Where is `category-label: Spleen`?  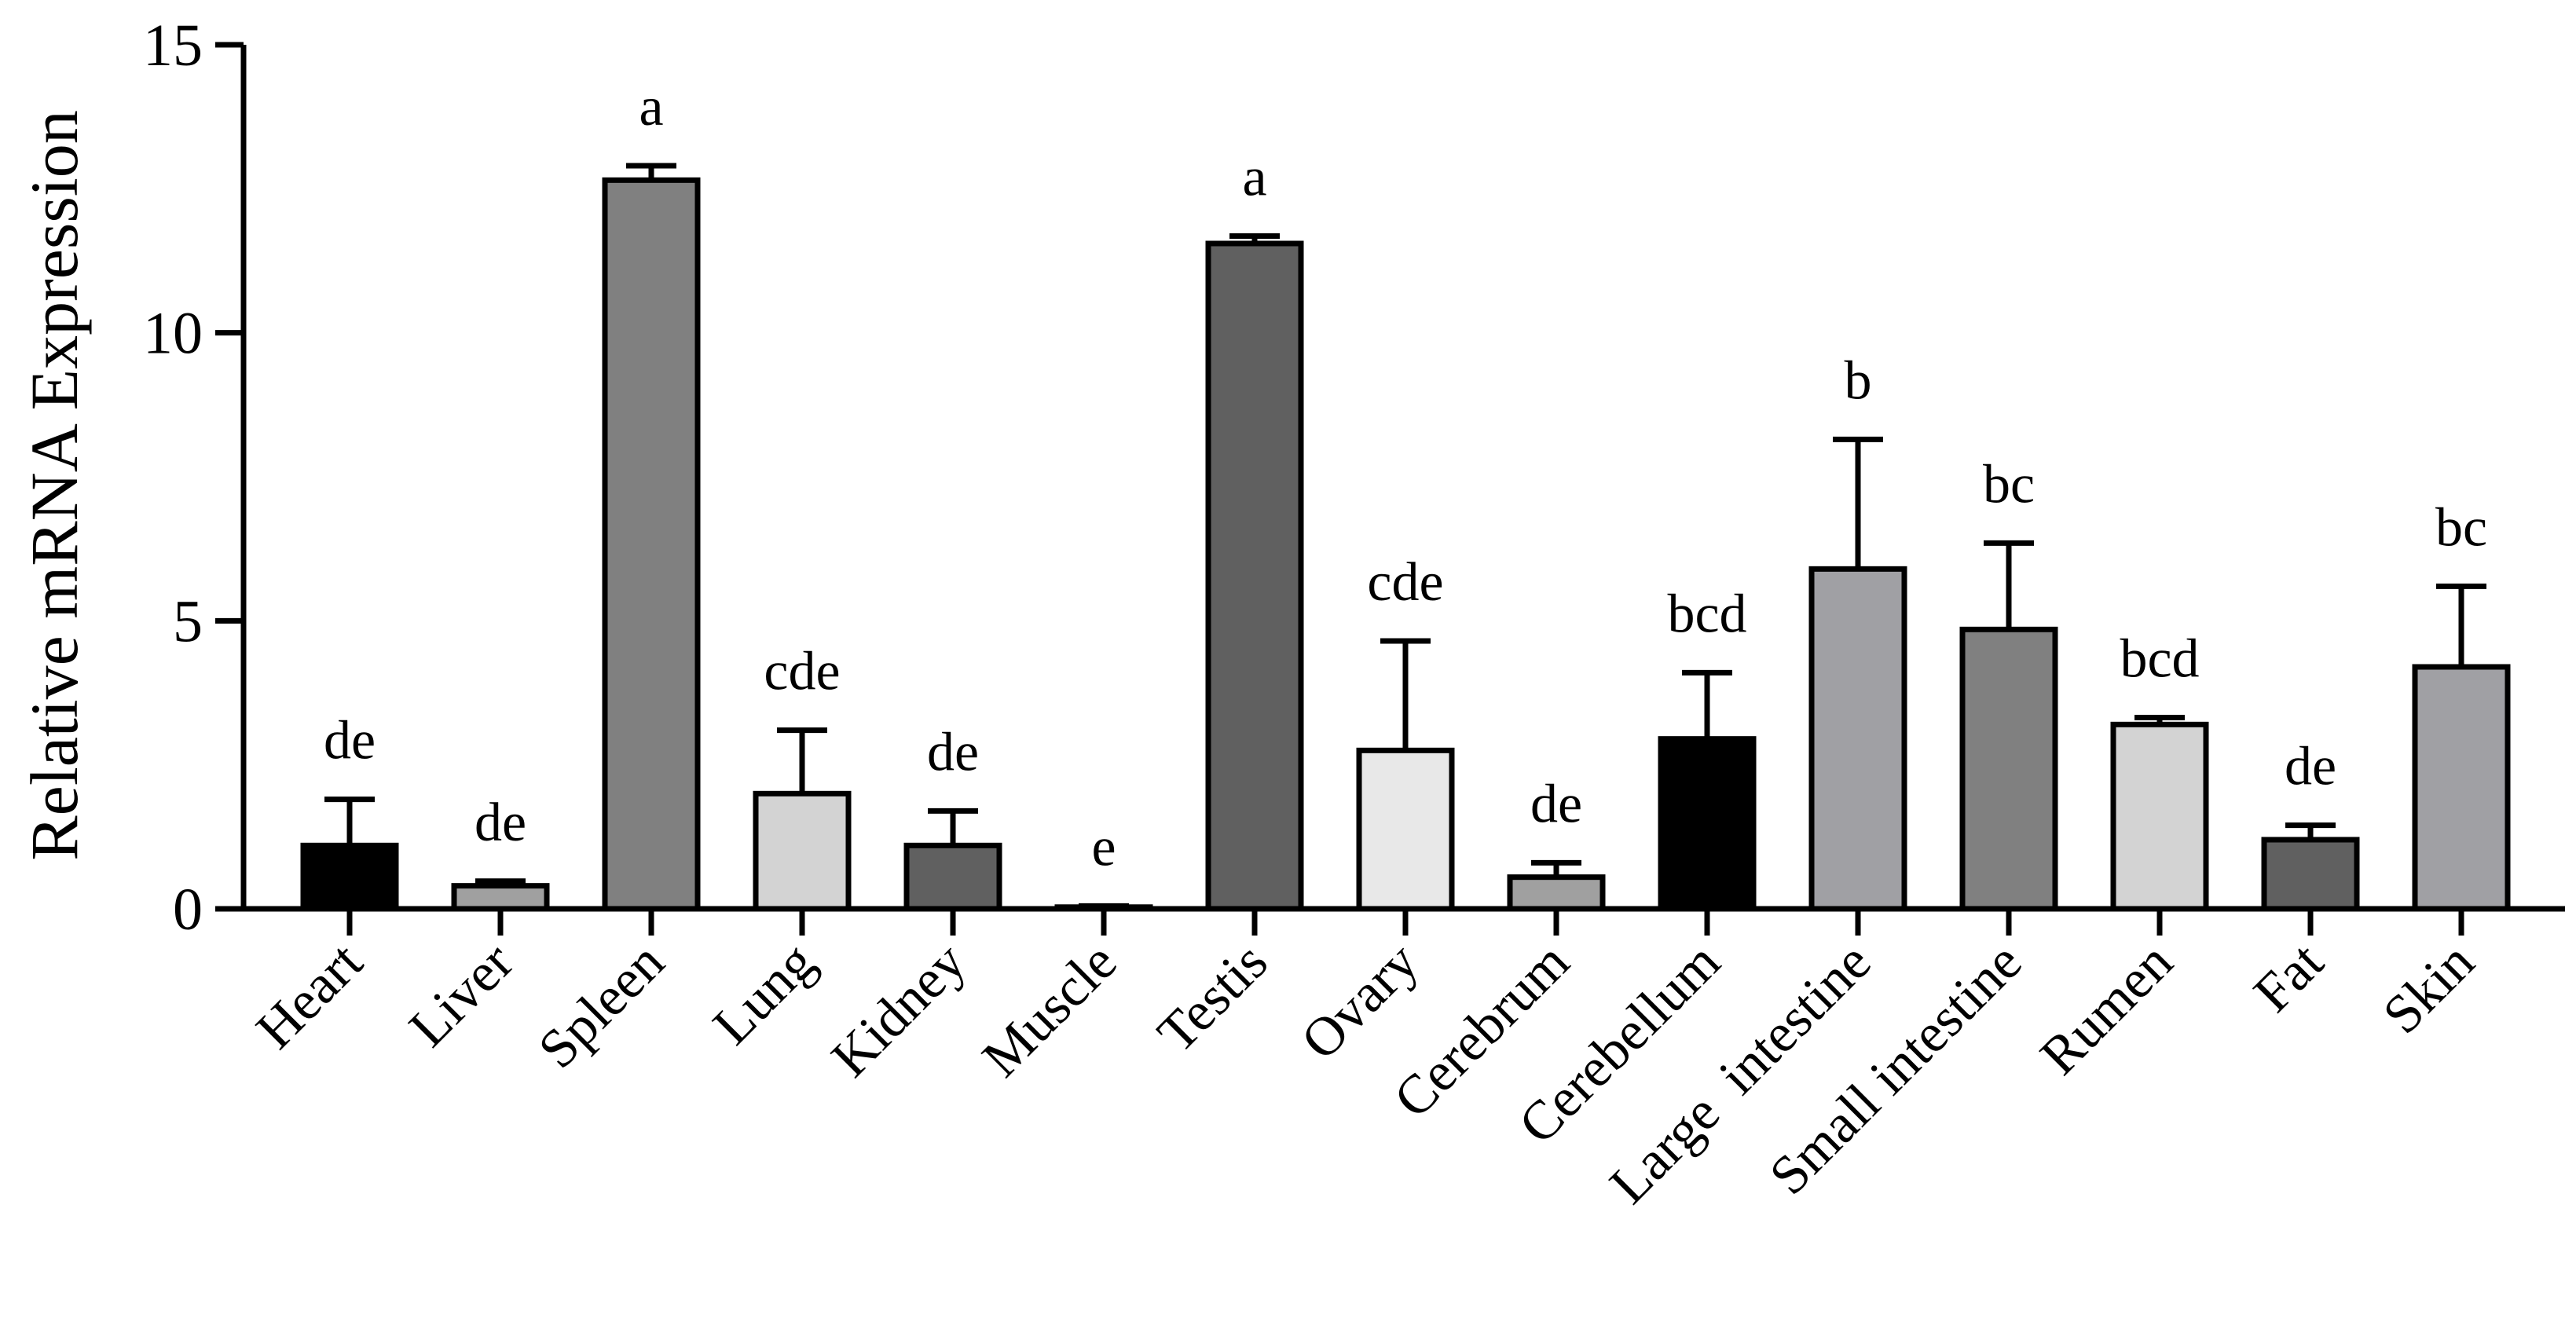
category-label: Spleen is located at coordinates (601, 1006).